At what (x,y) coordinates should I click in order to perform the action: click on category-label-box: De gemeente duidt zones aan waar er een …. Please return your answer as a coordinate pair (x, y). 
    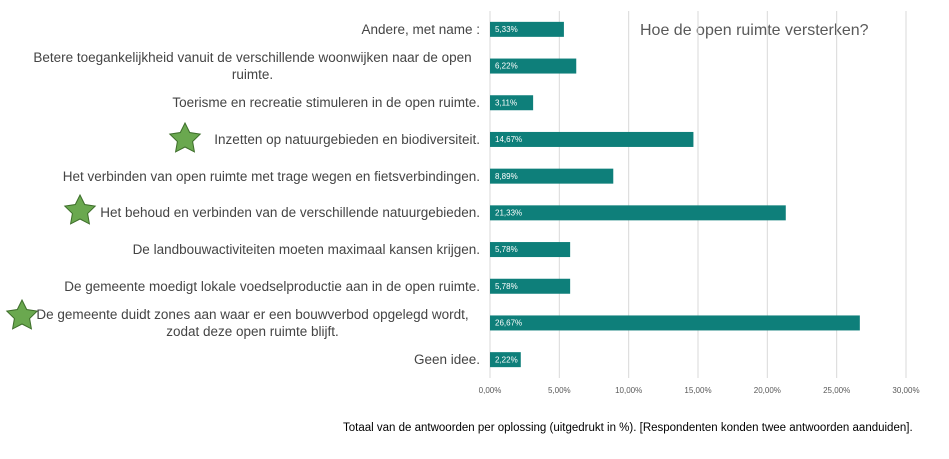
    Looking at the image, I should click on (250, 323).